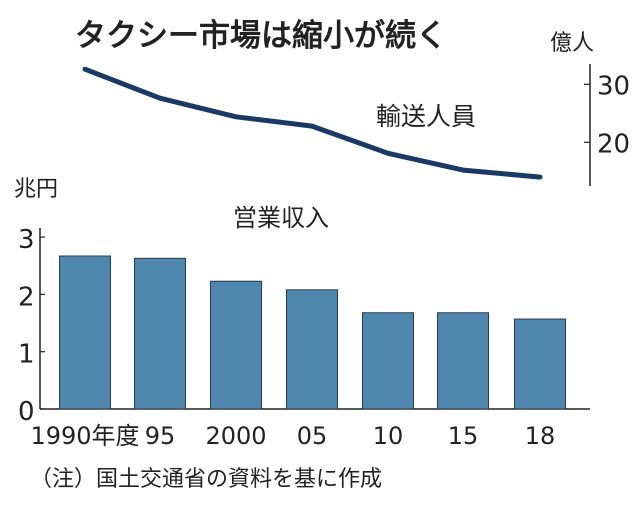 The width and height of the screenshot is (638, 505). What do you see at coordinates (572, 43) in the screenshot?
I see `right-axis-unit: 億人` at bounding box center [572, 43].